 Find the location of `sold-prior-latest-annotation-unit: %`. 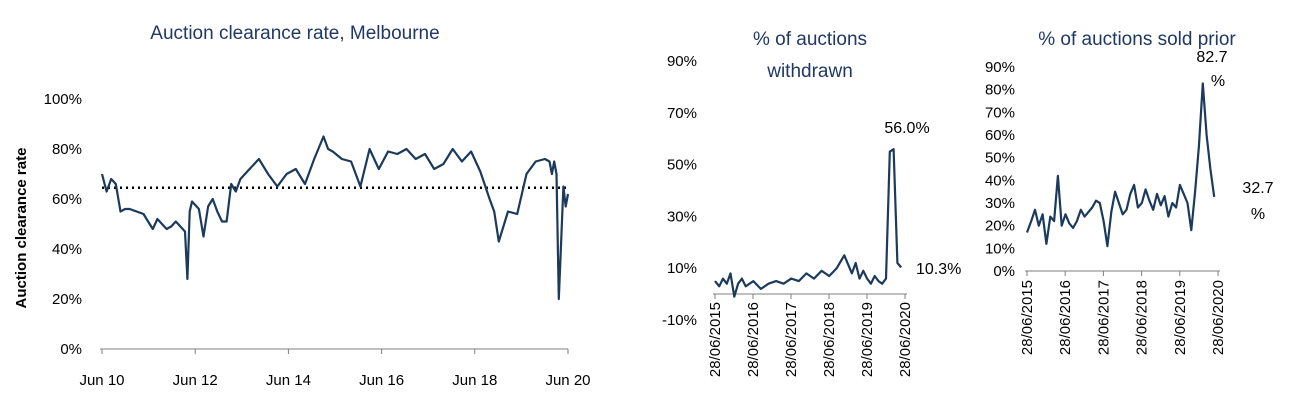

sold-prior-latest-annotation-unit: % is located at coordinates (1258, 214).